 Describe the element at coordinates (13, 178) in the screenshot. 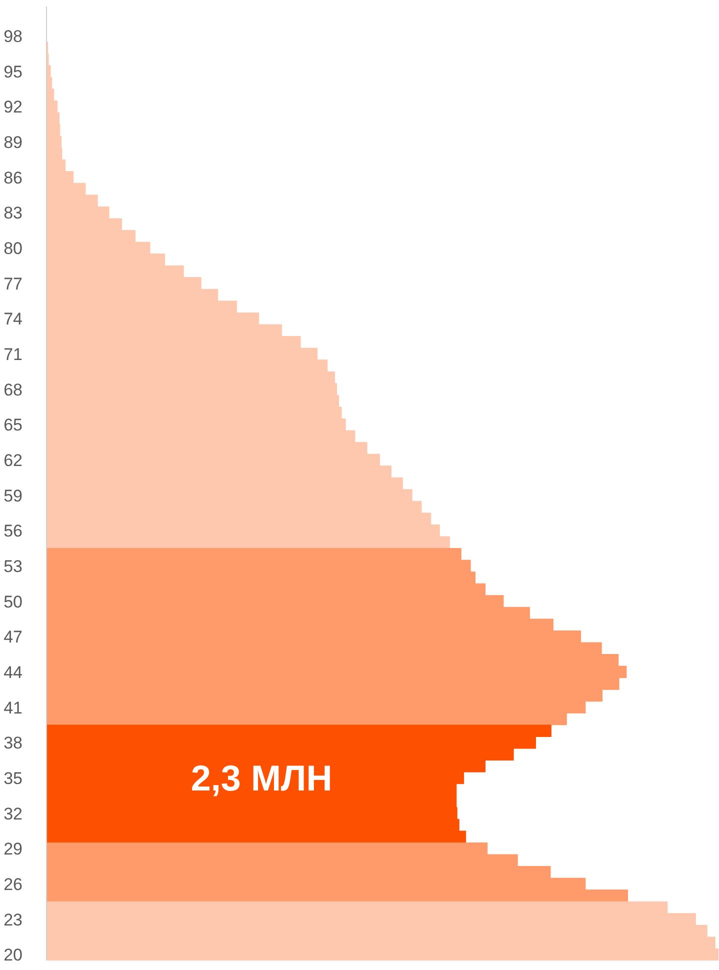

I see `y-tick-label: 86` at that location.